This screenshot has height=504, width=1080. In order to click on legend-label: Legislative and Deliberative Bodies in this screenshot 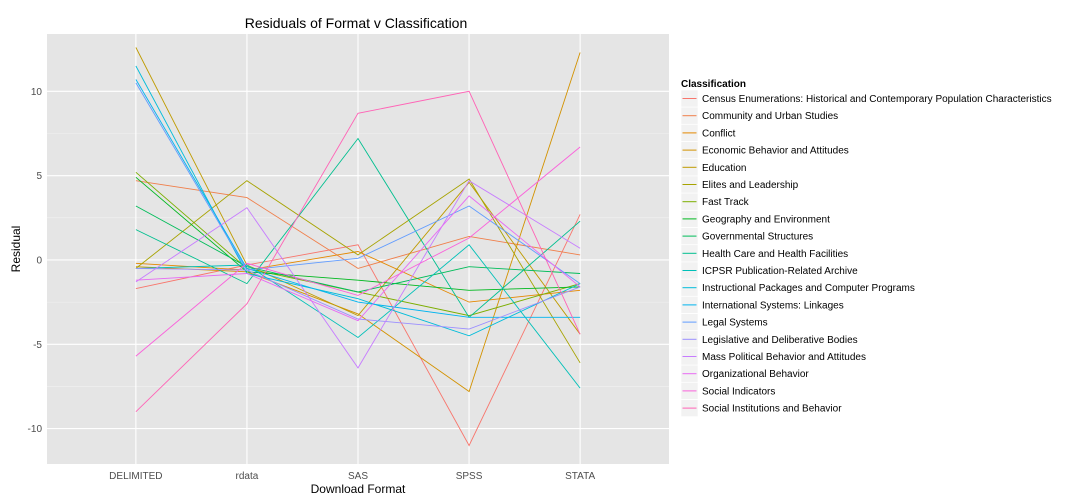, I will do `click(780, 340)`.